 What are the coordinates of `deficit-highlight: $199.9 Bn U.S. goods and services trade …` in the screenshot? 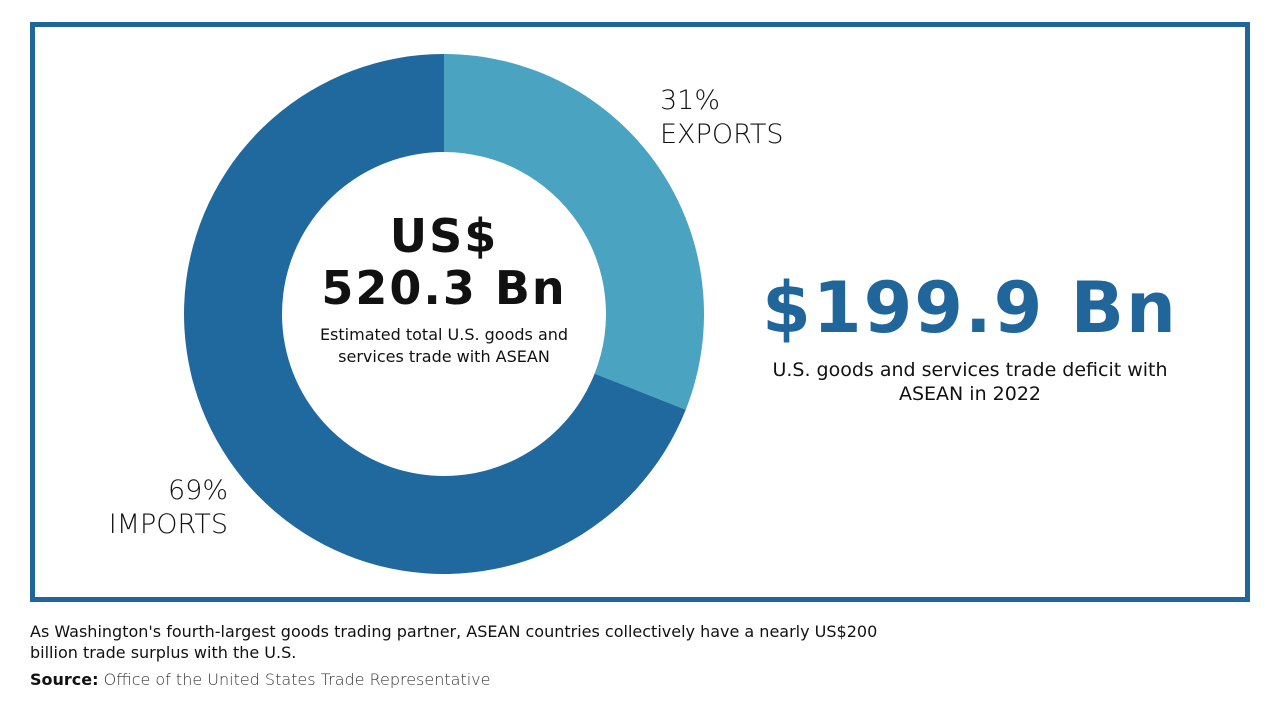 It's located at (970, 337).